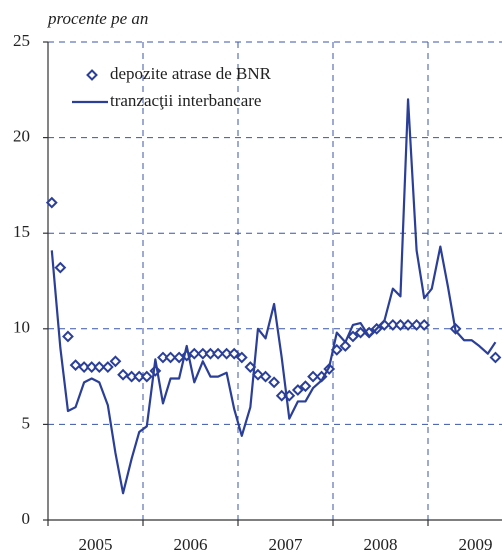 This screenshot has width=502, height=553. What do you see at coordinates (185, 100) in the screenshot?
I see `legend-label: tranzacţii interbancare` at bounding box center [185, 100].